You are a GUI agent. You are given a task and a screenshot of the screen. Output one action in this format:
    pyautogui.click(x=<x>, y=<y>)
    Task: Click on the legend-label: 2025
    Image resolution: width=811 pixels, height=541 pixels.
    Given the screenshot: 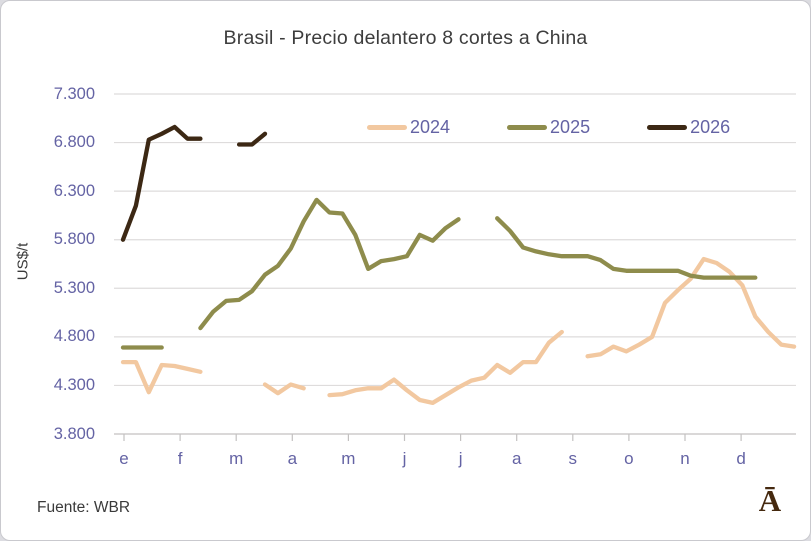 What is the action you would take?
    pyautogui.click(x=570, y=127)
    